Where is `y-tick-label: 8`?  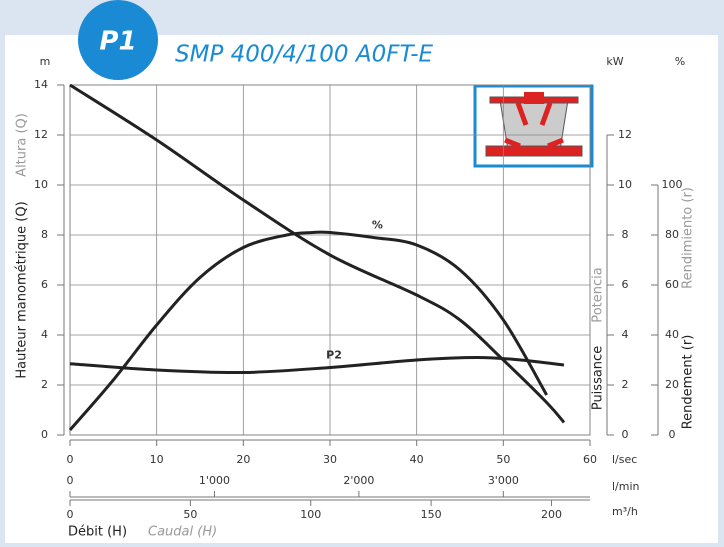 y-tick-label: 8 is located at coordinates (44, 234).